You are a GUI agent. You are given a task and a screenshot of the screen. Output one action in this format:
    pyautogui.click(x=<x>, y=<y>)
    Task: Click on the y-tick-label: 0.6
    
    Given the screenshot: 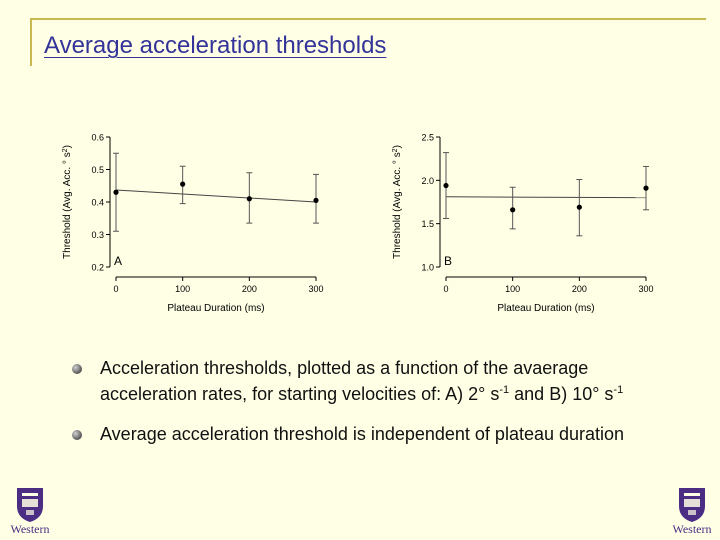 What is the action you would take?
    pyautogui.click(x=97, y=138)
    